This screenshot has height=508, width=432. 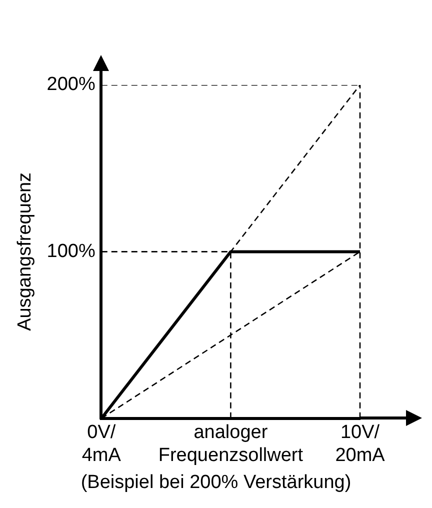 I want to click on x-tick-label: analoger Frequenzsollwert, so click(x=231, y=444).